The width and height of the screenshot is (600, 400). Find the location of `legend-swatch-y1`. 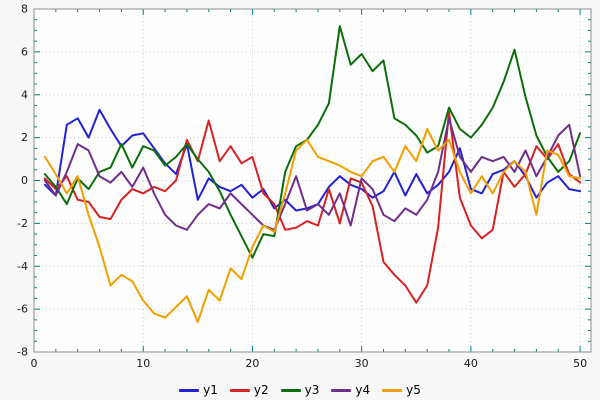

legend-swatch-y1 is located at coordinates (189, 390).